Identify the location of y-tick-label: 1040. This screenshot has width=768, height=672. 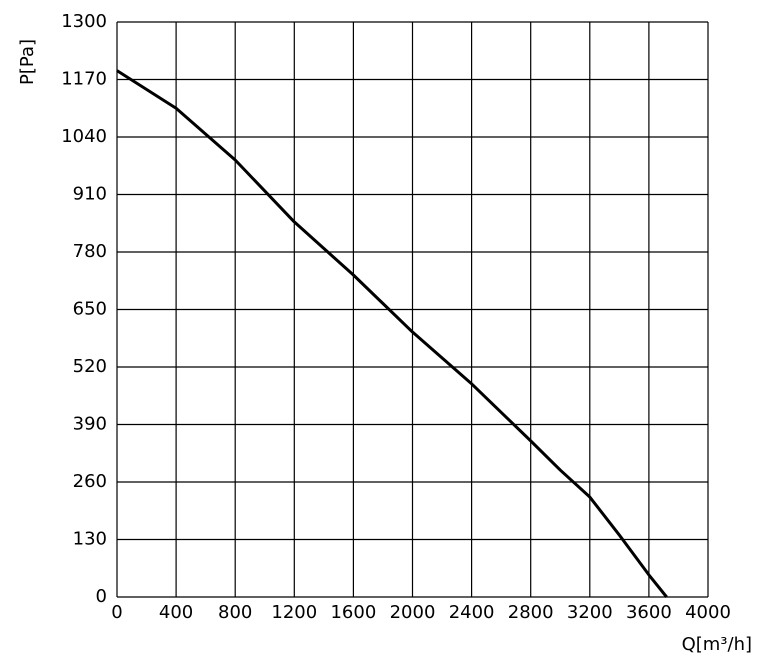
(84, 136).